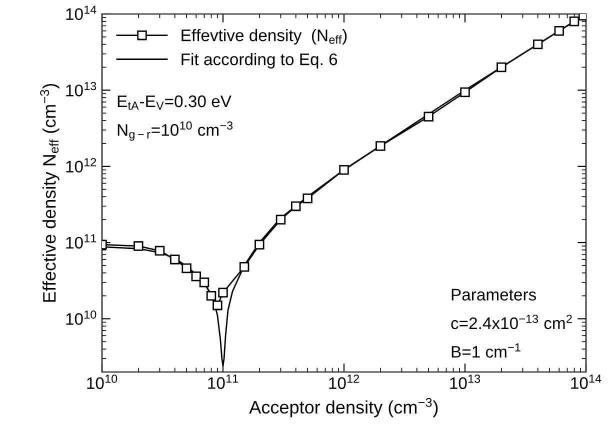 This screenshot has width=613, height=445. Describe the element at coordinates (264, 37) in the screenshot. I see `legend-label: Effevtive density (N$_{eff}$)` at that location.